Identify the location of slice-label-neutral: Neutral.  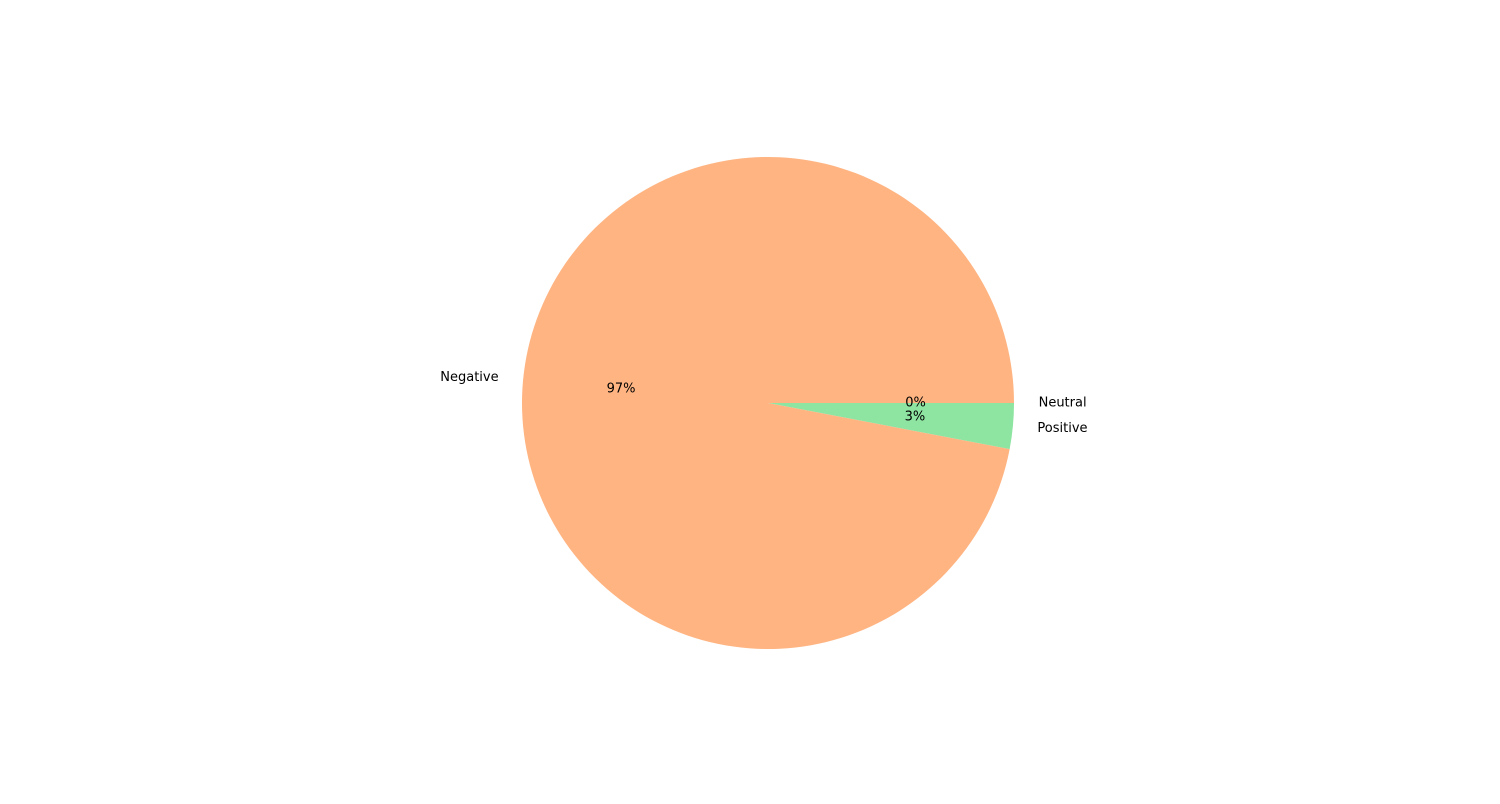
(1063, 403).